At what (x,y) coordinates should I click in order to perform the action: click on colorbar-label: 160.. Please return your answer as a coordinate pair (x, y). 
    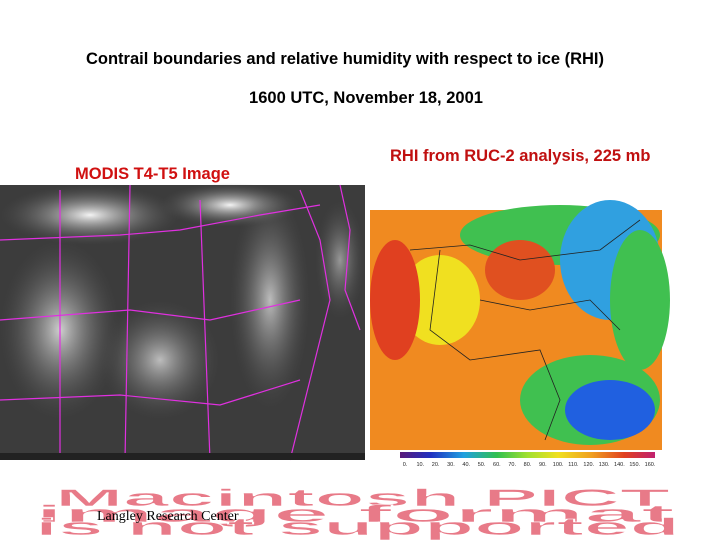
    Looking at the image, I should click on (650, 465).